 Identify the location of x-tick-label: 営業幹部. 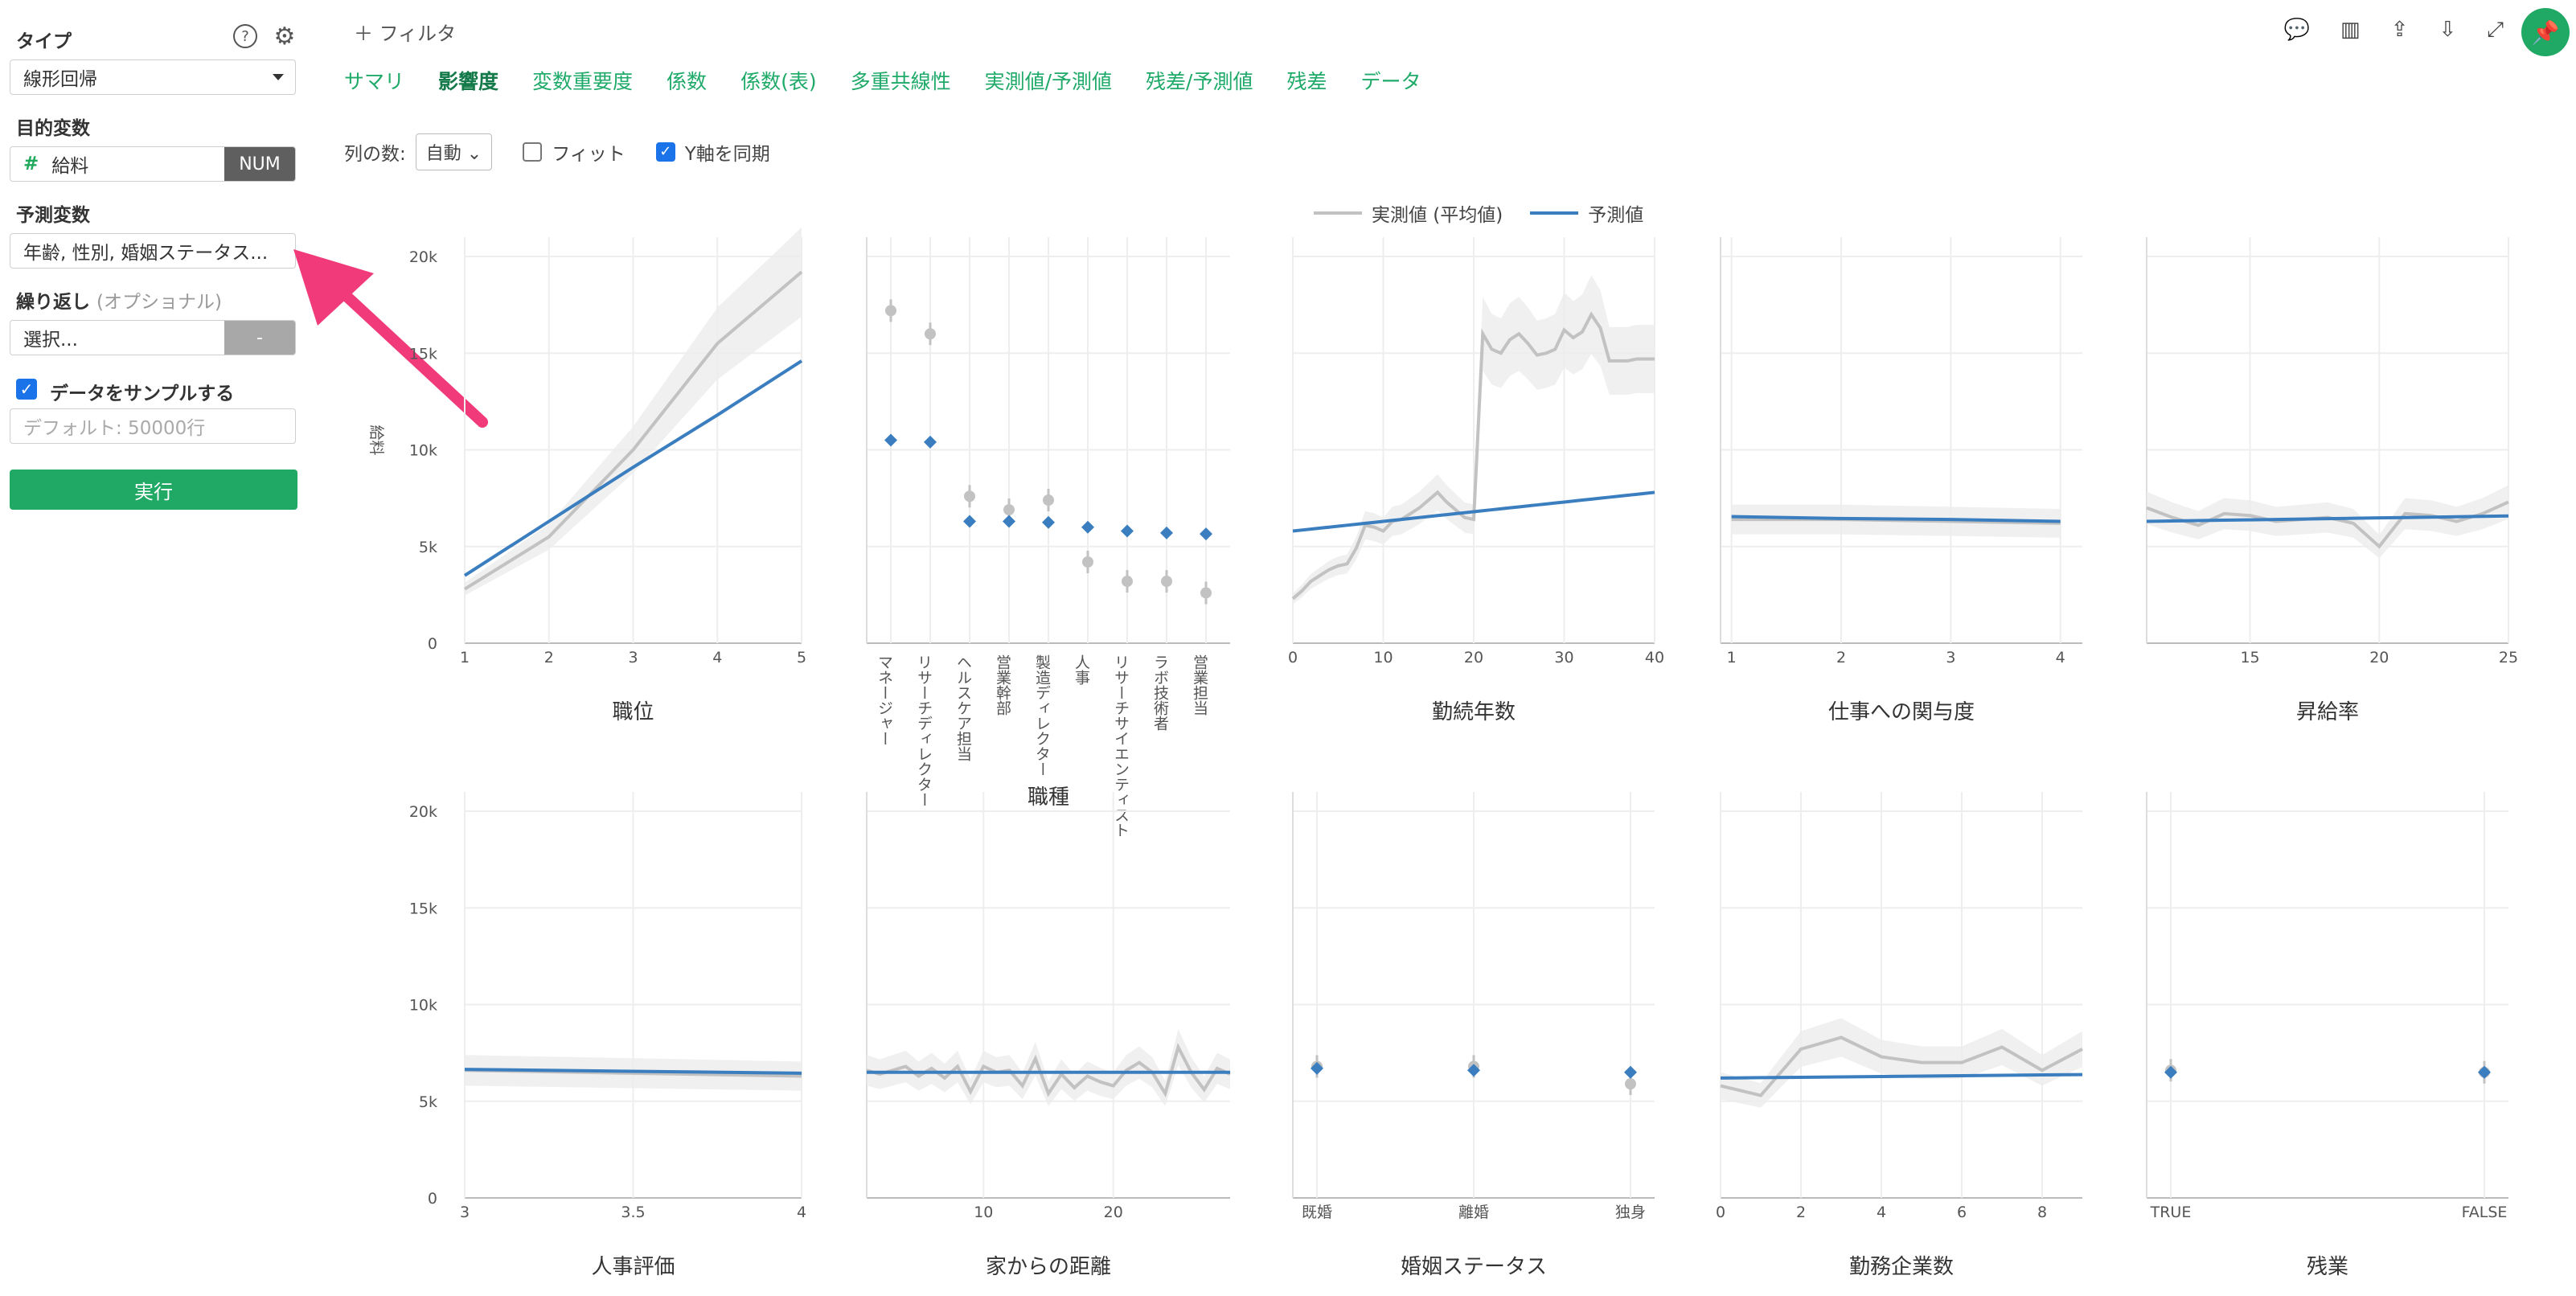
(1002, 685).